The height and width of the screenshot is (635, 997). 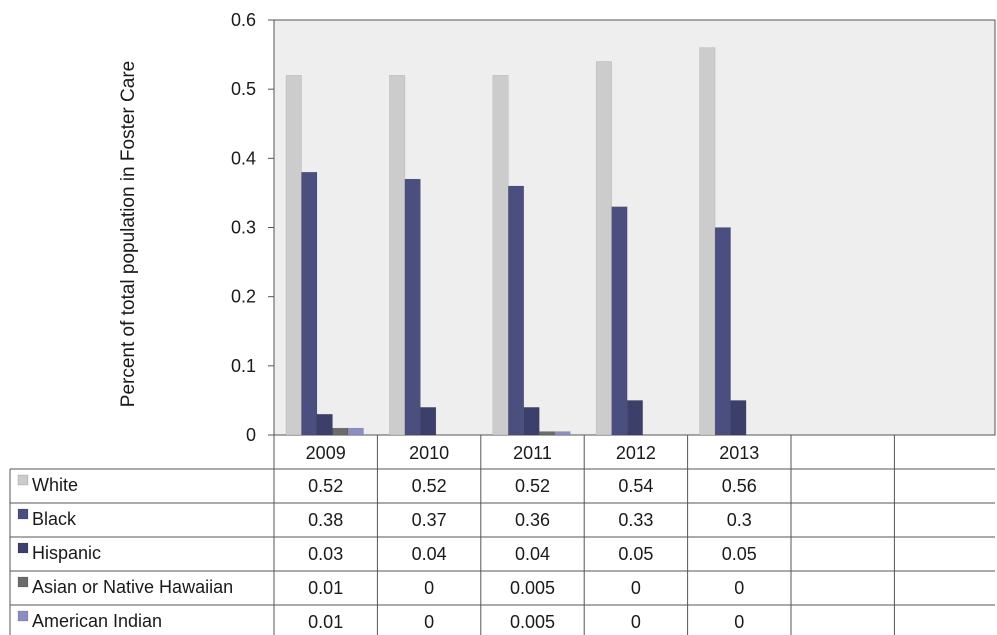 What do you see at coordinates (23, 514) in the screenshot?
I see `legend-swatch-black` at bounding box center [23, 514].